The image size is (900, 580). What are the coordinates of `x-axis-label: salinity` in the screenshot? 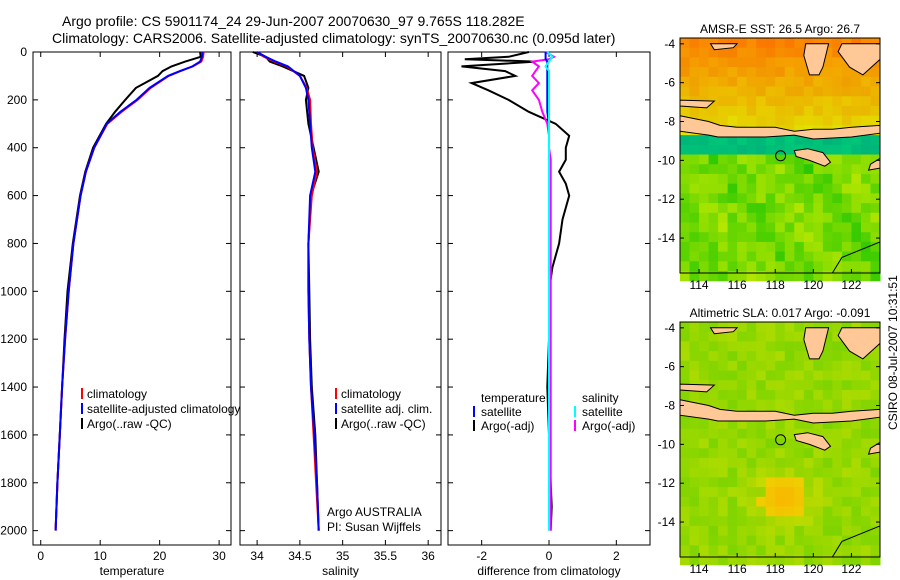 It's located at (340, 571).